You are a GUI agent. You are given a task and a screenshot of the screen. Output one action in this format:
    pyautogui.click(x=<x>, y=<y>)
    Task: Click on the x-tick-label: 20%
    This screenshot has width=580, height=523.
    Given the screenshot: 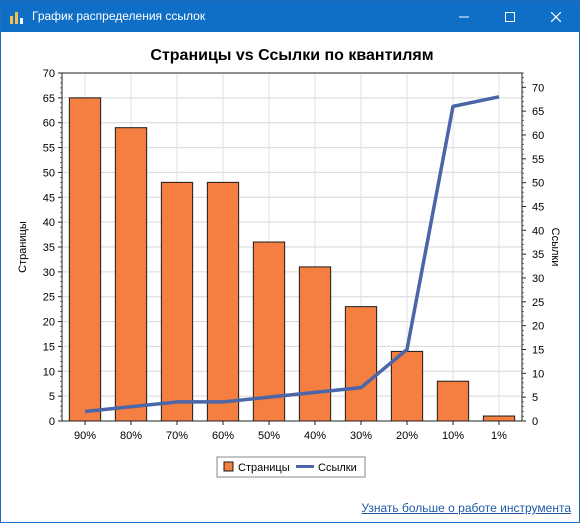 What is the action you would take?
    pyautogui.click(x=407, y=436)
    